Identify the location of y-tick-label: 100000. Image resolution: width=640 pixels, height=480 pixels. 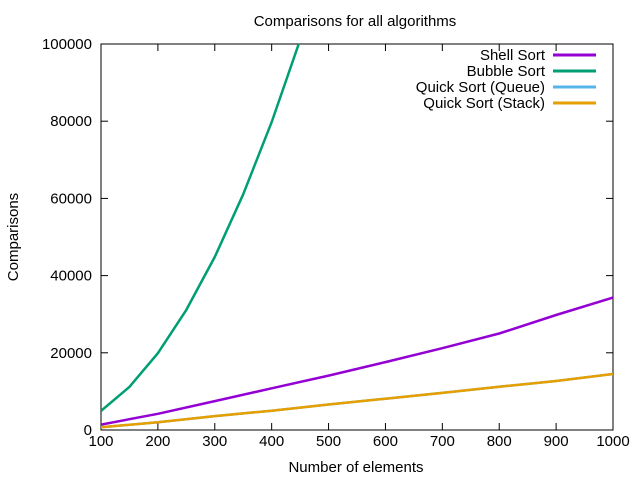
(67, 44).